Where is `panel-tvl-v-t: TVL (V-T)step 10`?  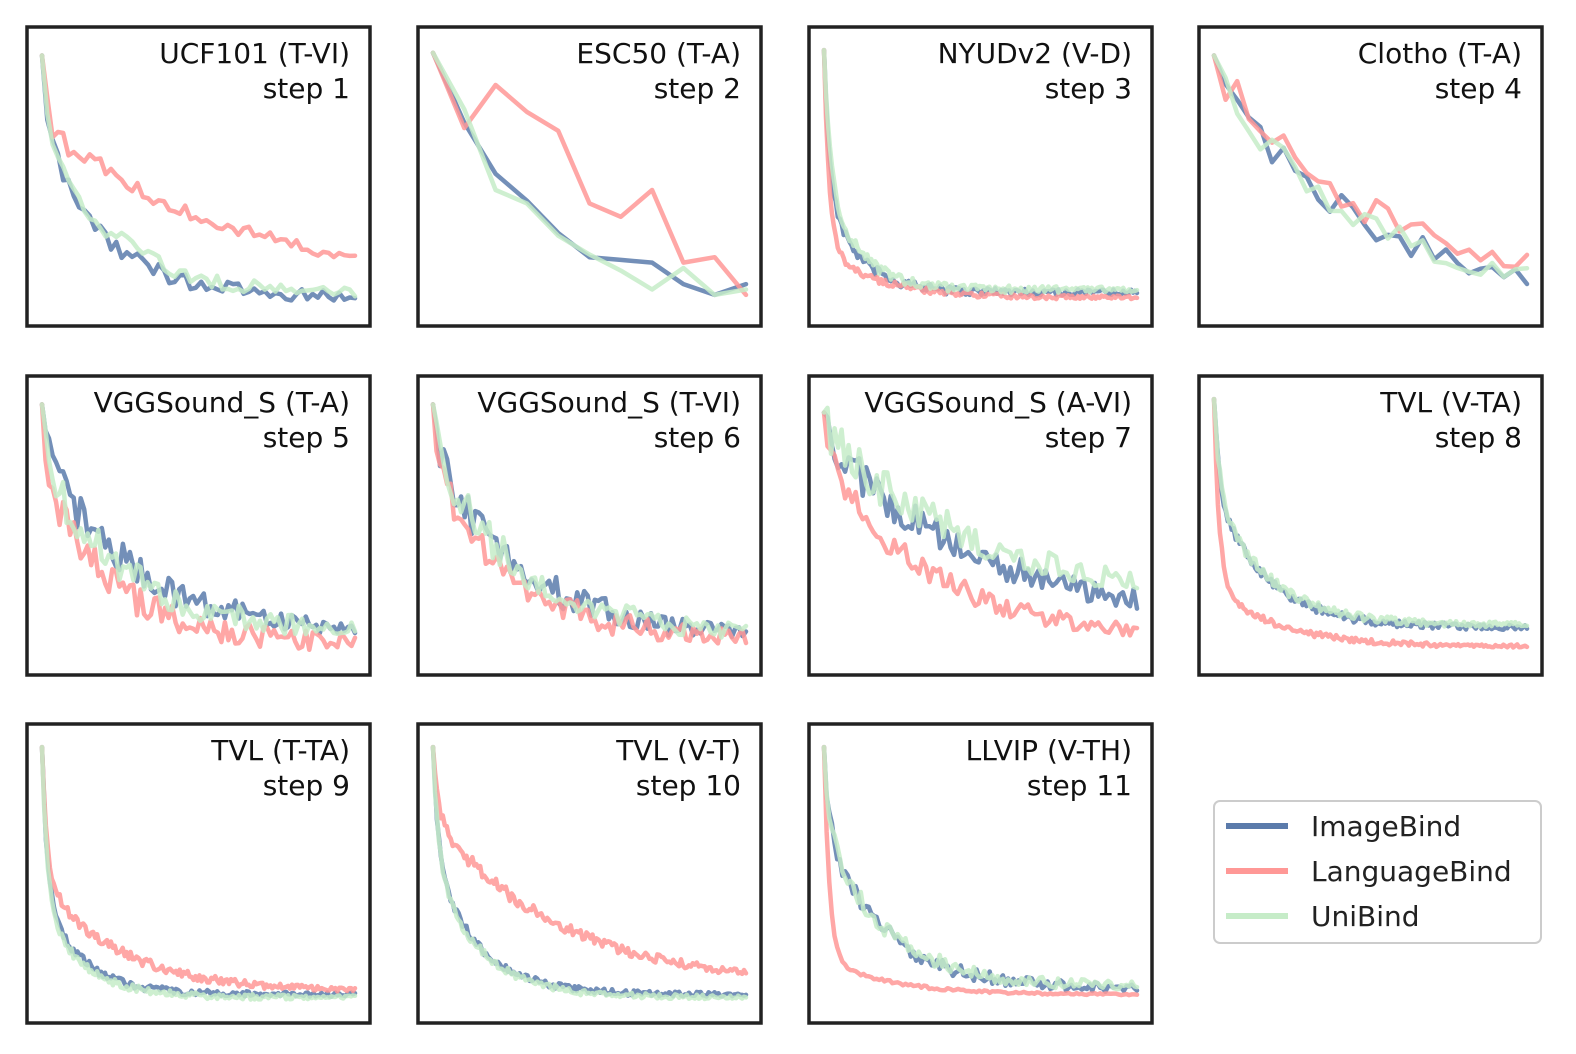 panel-tvl-v-t: TVL (V-T)step 10 is located at coordinates (589, 873).